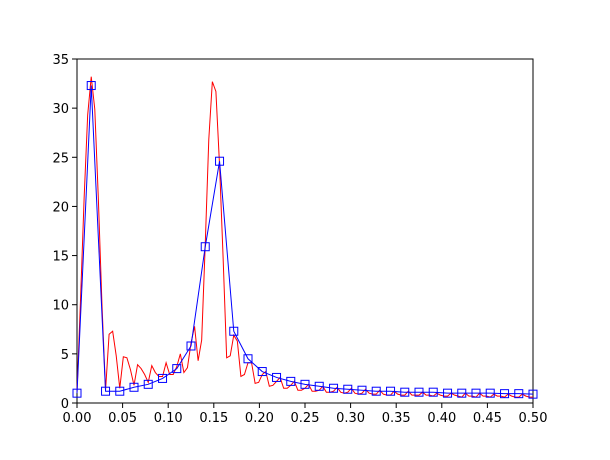 The width and height of the screenshot is (610, 460). Describe the element at coordinates (396, 418) in the screenshot. I see `x-tick-label: 0.35` at that location.